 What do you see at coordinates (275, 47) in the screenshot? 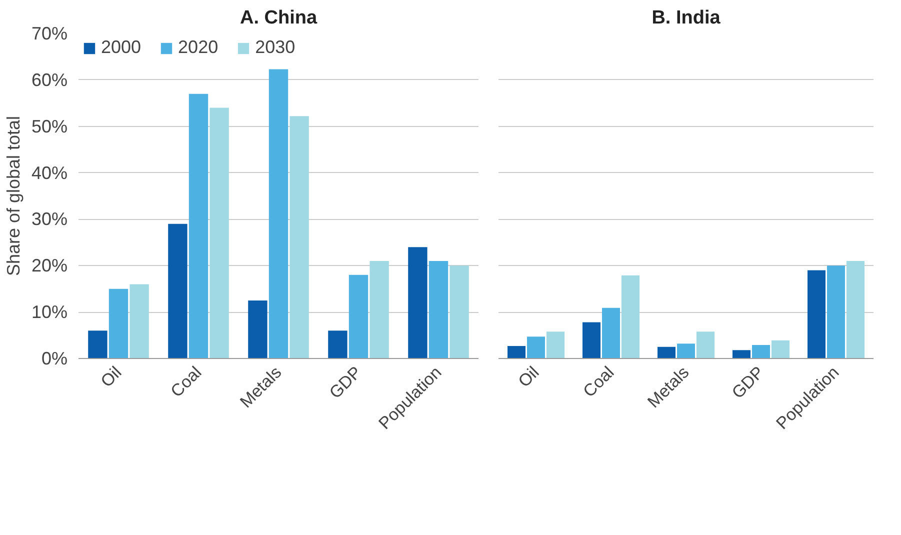
I see `legend-label: 2030` at bounding box center [275, 47].